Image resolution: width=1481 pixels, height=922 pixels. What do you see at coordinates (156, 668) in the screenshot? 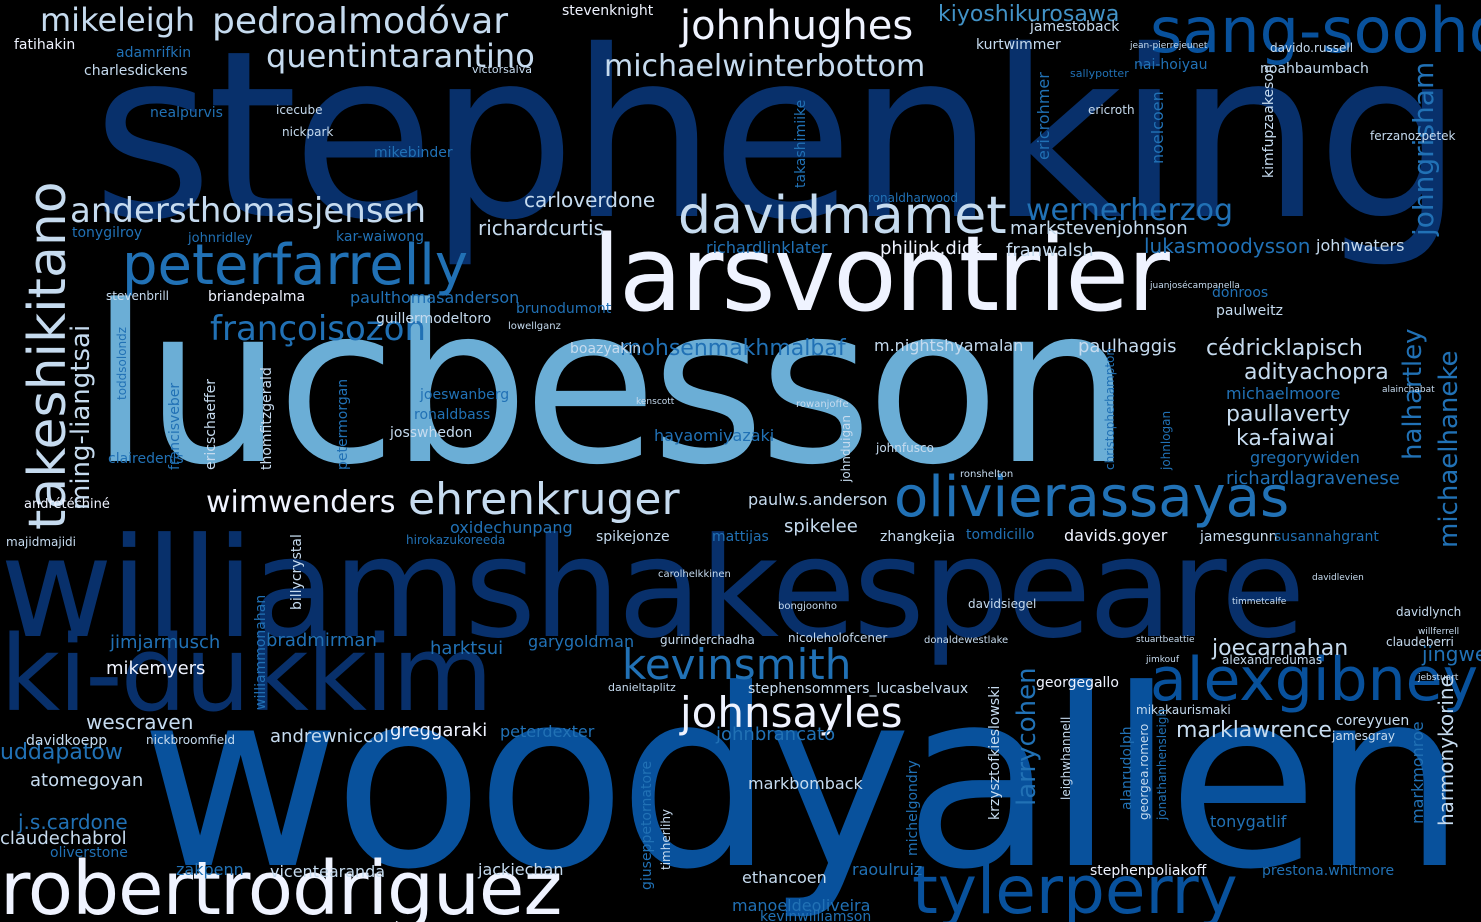
I see `word-mikemyers: mikemyers` at bounding box center [156, 668].